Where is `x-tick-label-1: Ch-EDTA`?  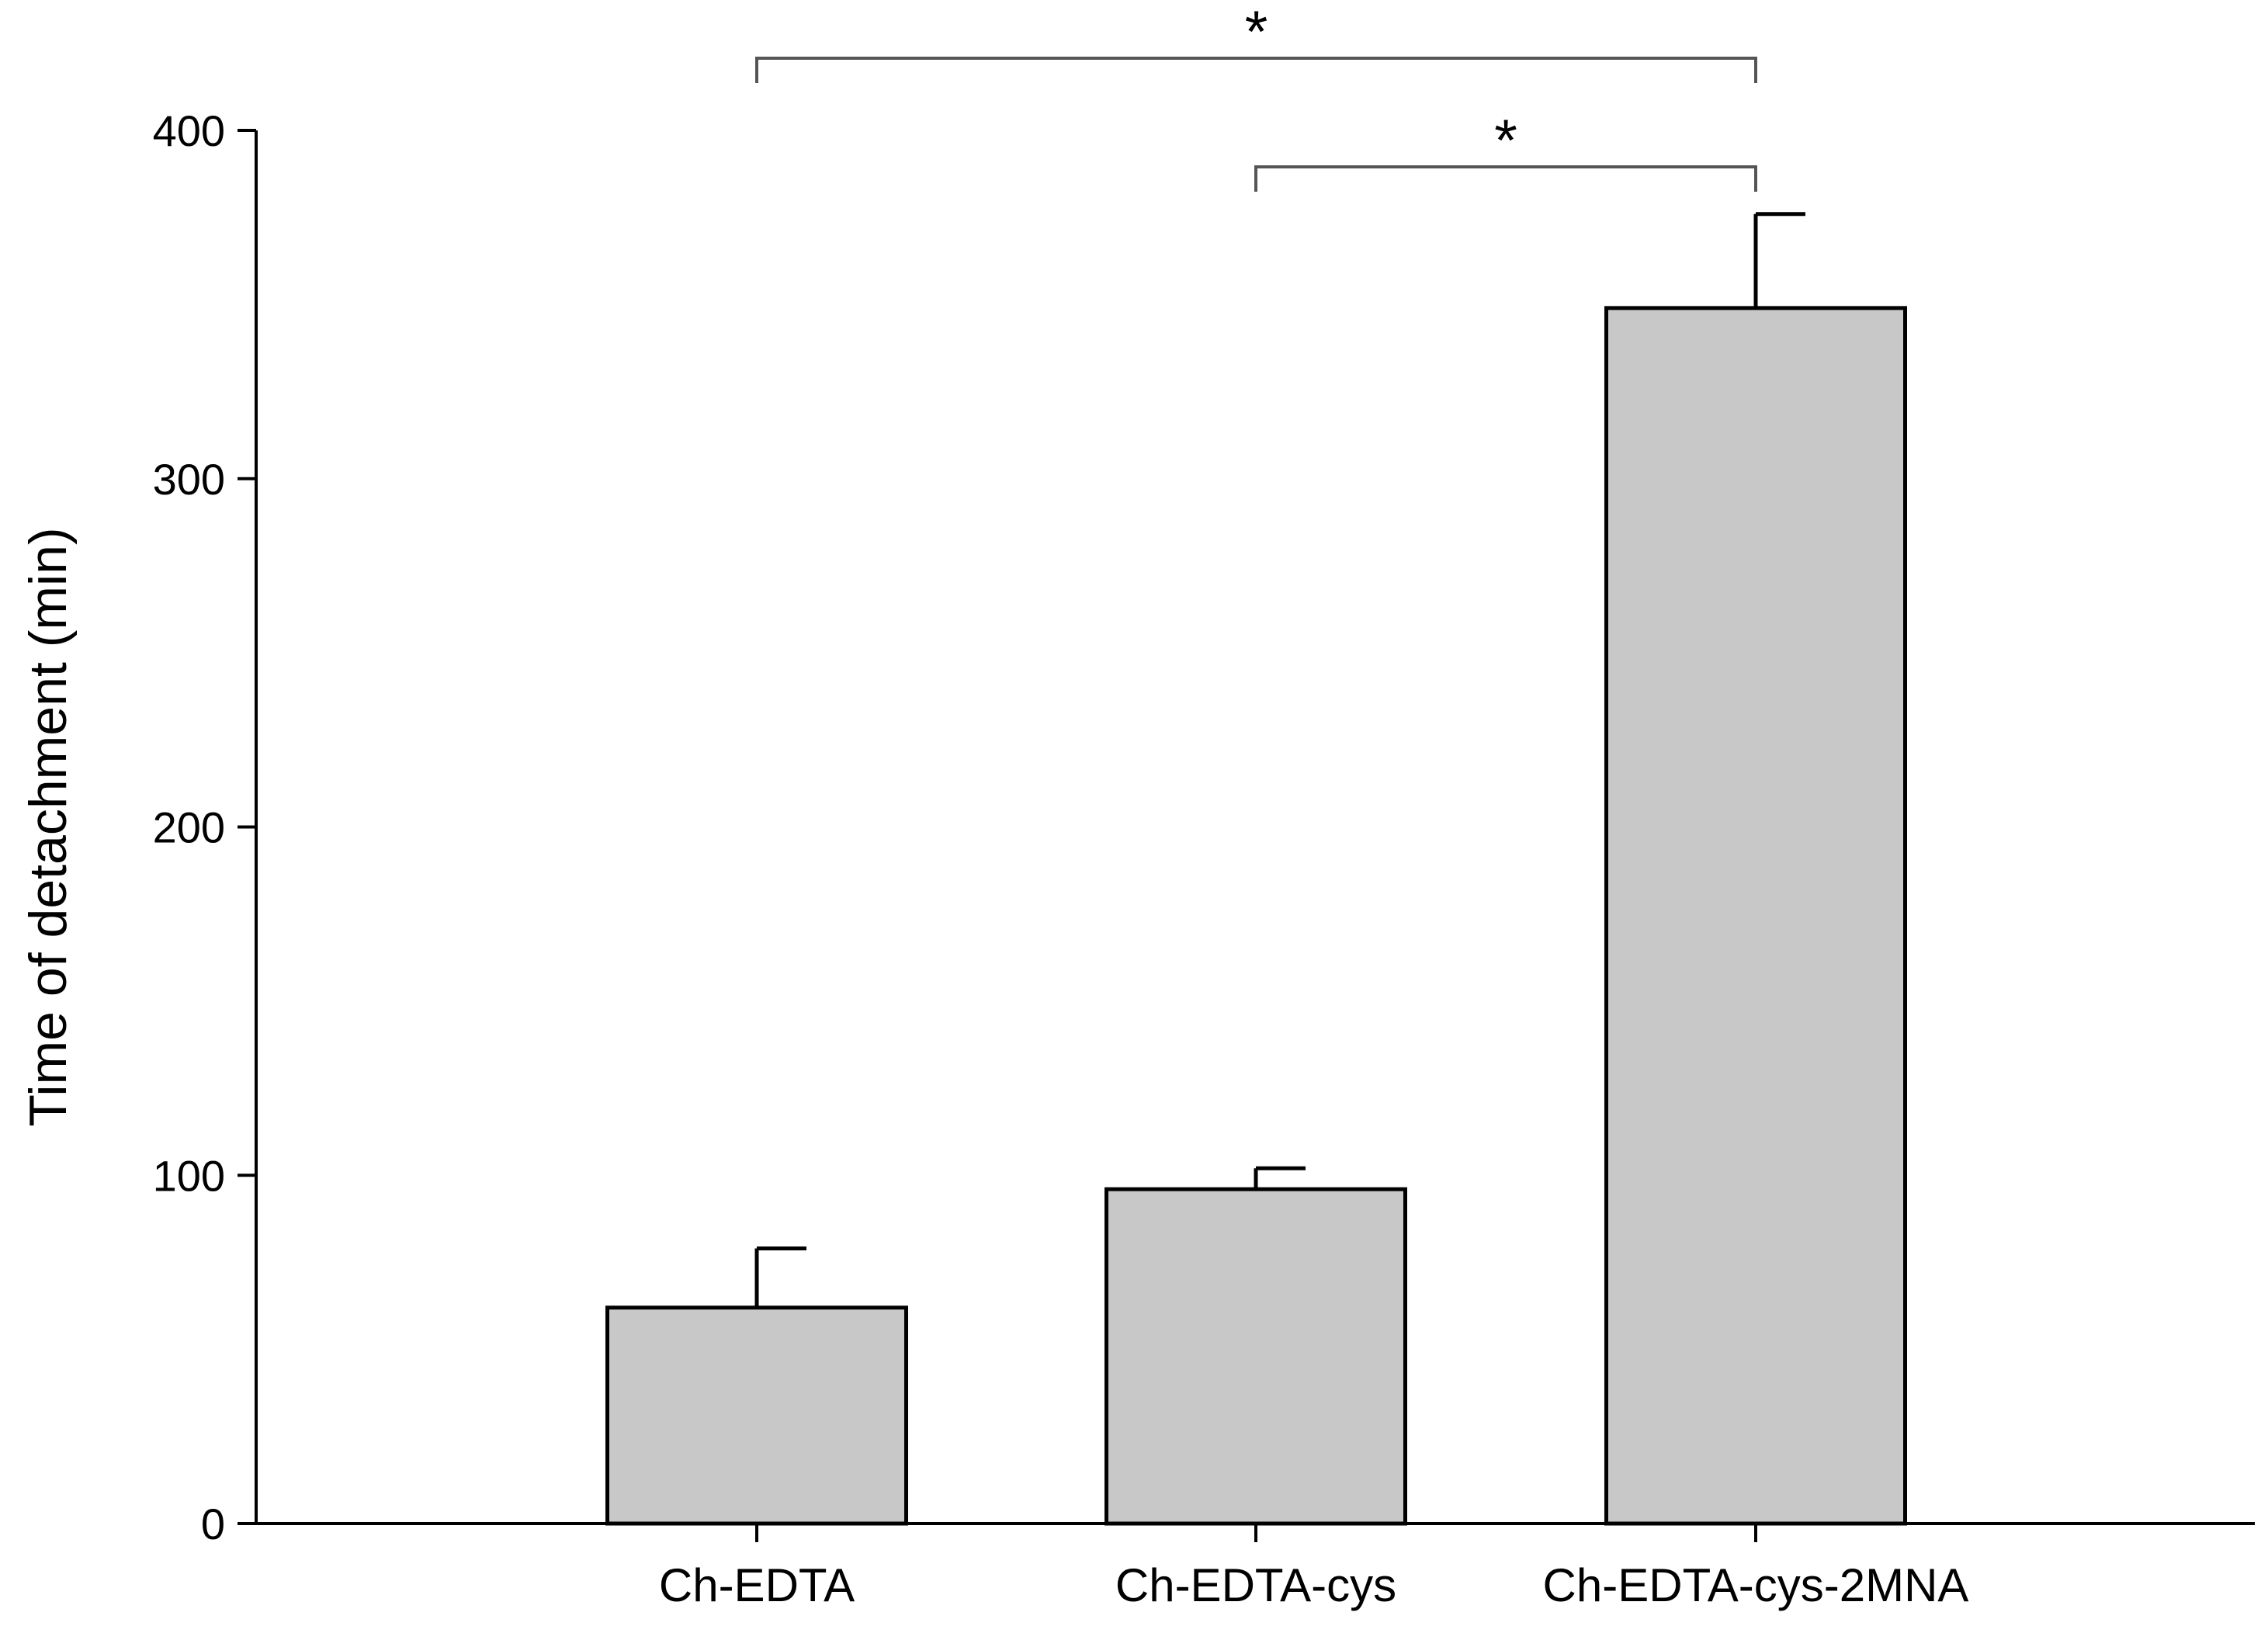 x-tick-label-1: Ch-EDTA is located at coordinates (757, 1585).